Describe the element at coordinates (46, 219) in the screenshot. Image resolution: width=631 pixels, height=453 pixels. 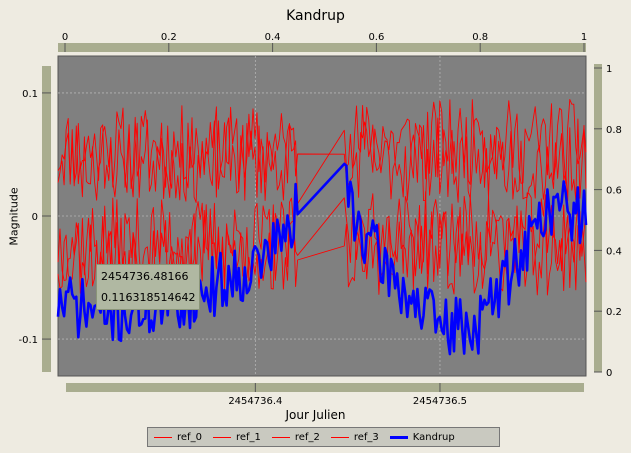
I see `left-axis-bar` at that location.